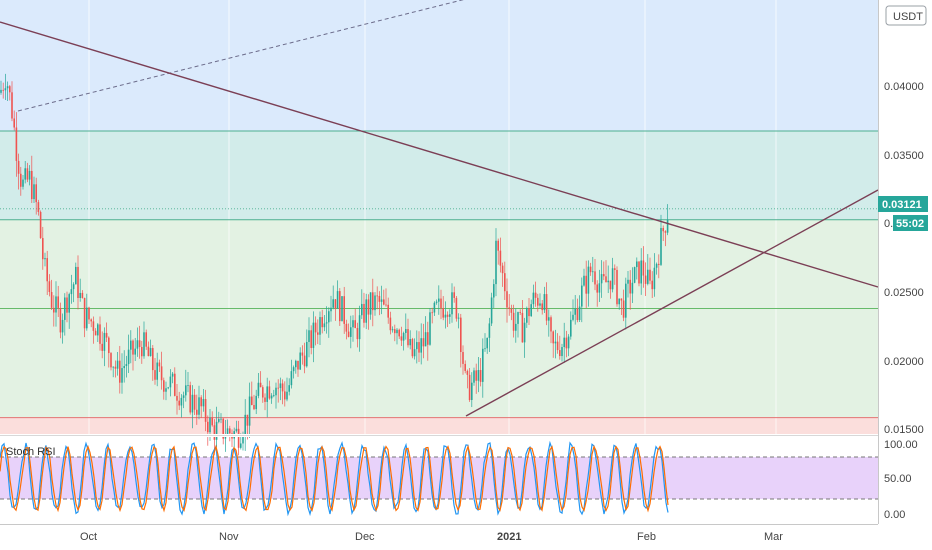 The width and height of the screenshot is (932, 550). I want to click on dashed-trend-line, so click(243, 56).